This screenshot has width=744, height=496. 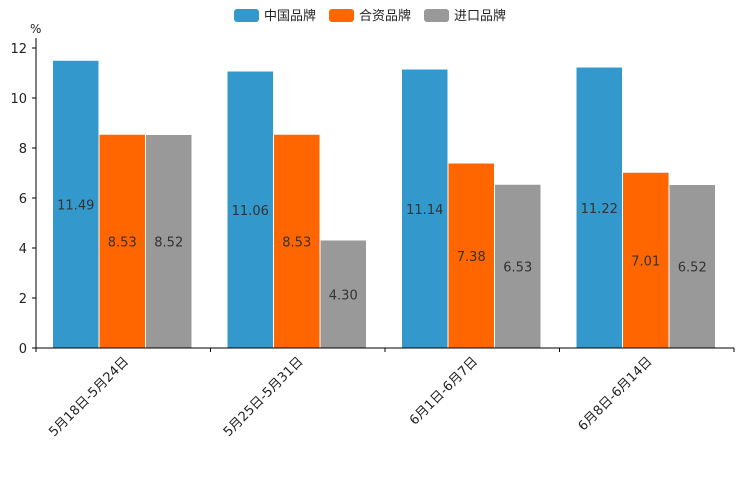 What do you see at coordinates (89, 397) in the screenshot?
I see `x-category-label: 5月18日-5月24日` at bounding box center [89, 397].